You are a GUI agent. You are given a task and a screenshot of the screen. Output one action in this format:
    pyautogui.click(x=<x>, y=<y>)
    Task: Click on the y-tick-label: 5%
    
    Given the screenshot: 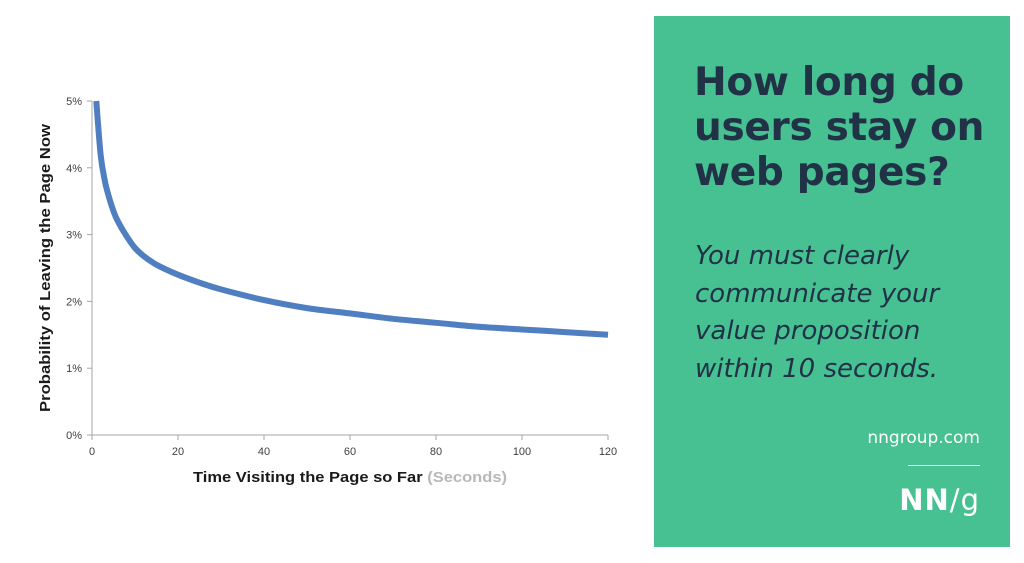 What is the action you would take?
    pyautogui.click(x=74, y=102)
    